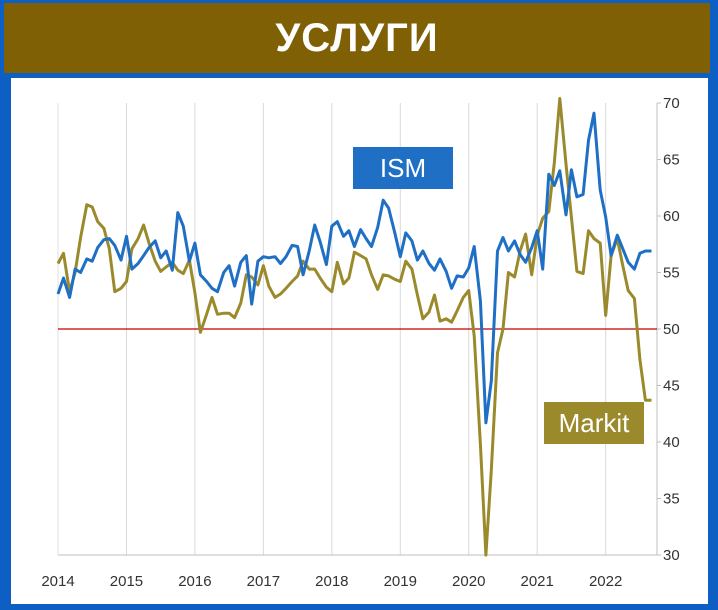  Describe the element at coordinates (671, 442) in the screenshot. I see `y-tick-label-40: 40` at that location.